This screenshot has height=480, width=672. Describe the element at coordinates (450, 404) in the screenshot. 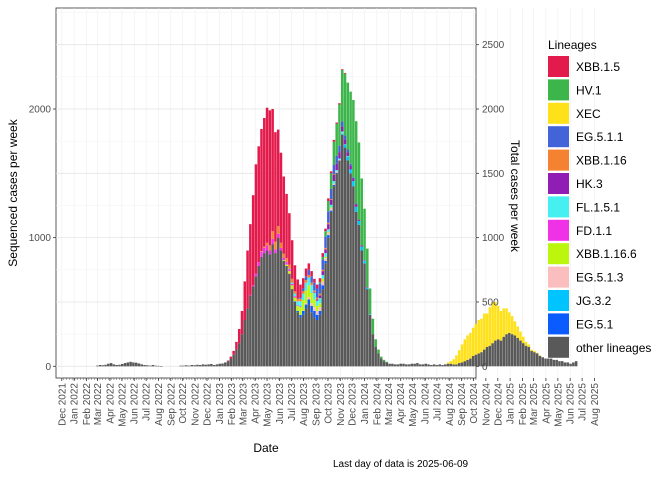

I see `x-tick-label: Aug 2024` at that location.